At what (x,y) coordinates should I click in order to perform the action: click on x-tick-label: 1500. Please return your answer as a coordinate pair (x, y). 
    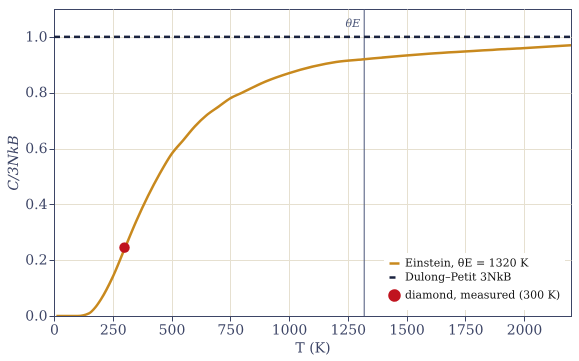
    Looking at the image, I should click on (407, 330).